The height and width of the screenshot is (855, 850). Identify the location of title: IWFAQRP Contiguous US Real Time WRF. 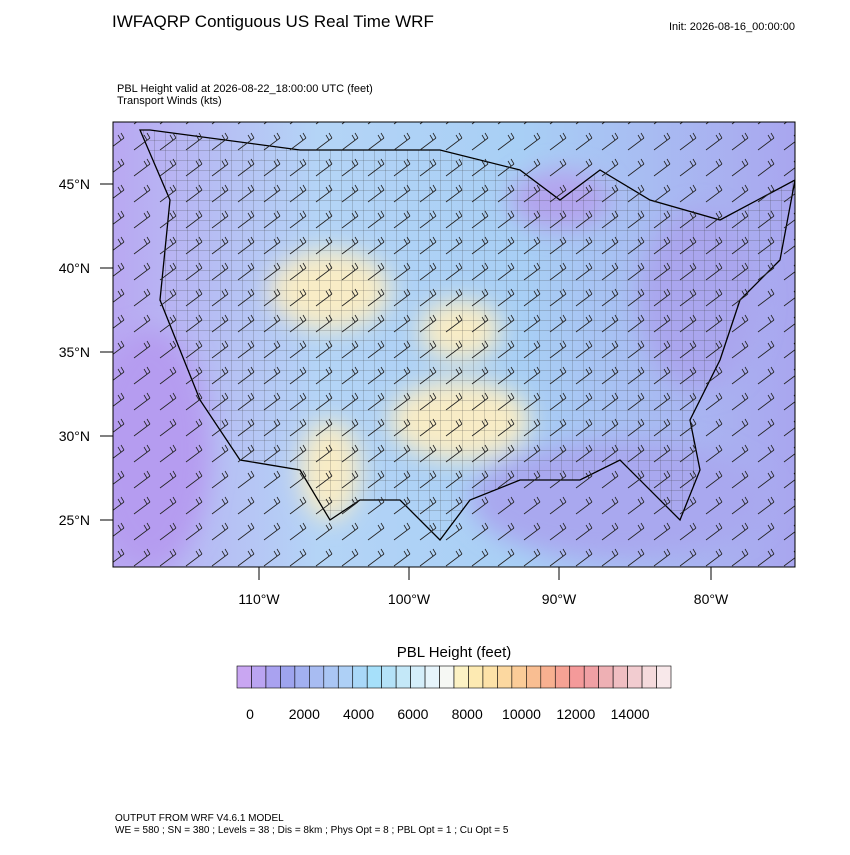
(273, 21).